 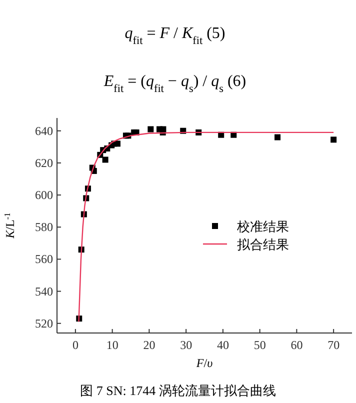 I want to click on text: E$_{fit}$ = (q$_{fit}$ − q$_{s}$) / q$_{s}$ (6), so click(x=175, y=84).